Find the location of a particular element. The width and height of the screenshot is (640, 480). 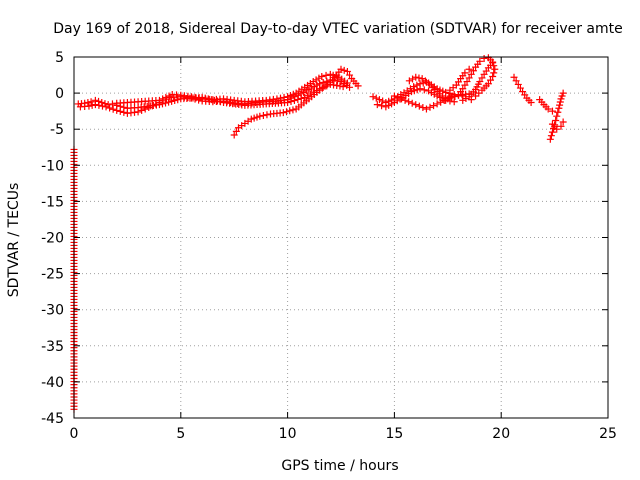

y-tick-label: -45 is located at coordinates (52, 419).